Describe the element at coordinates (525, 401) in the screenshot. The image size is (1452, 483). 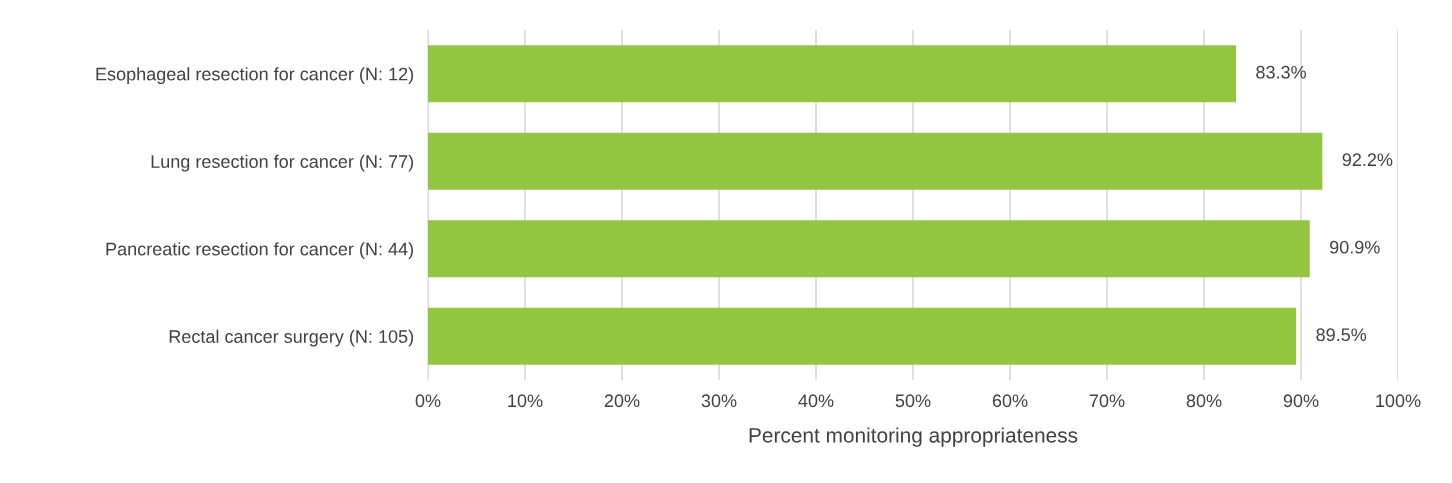
I see `x-tick-label: 10%` at that location.